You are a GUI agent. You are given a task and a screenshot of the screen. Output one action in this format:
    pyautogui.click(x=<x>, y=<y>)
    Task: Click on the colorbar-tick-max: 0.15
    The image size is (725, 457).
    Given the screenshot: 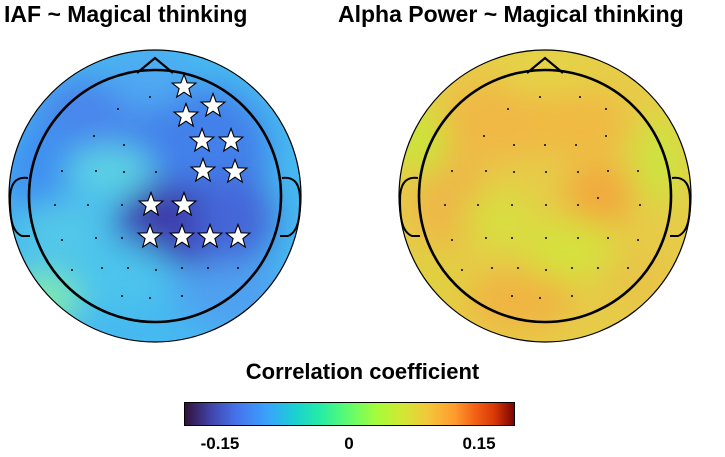 What is the action you would take?
    pyautogui.click(x=479, y=443)
    